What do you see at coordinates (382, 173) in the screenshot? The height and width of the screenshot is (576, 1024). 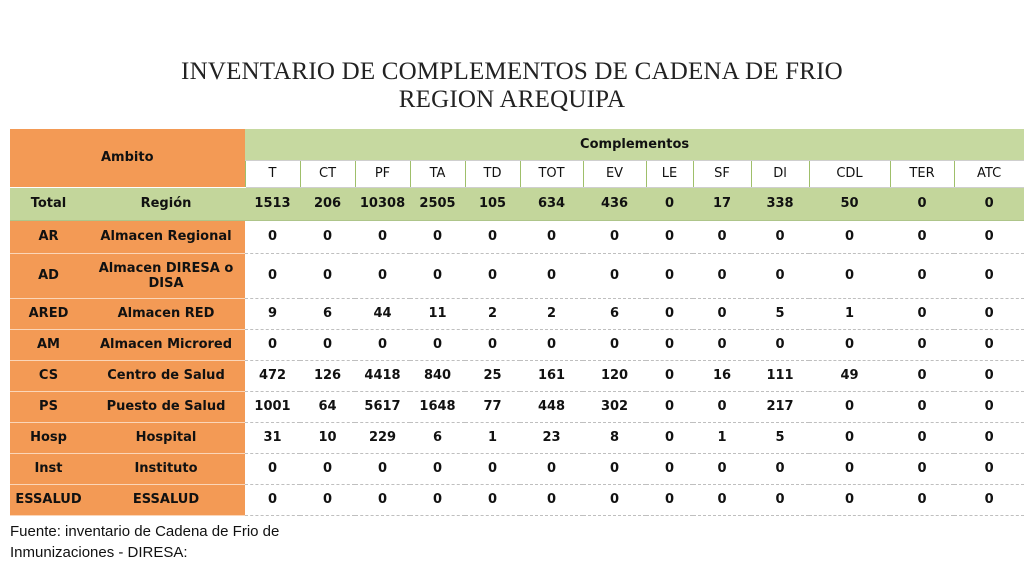 I see `column-header: PF` at bounding box center [382, 173].